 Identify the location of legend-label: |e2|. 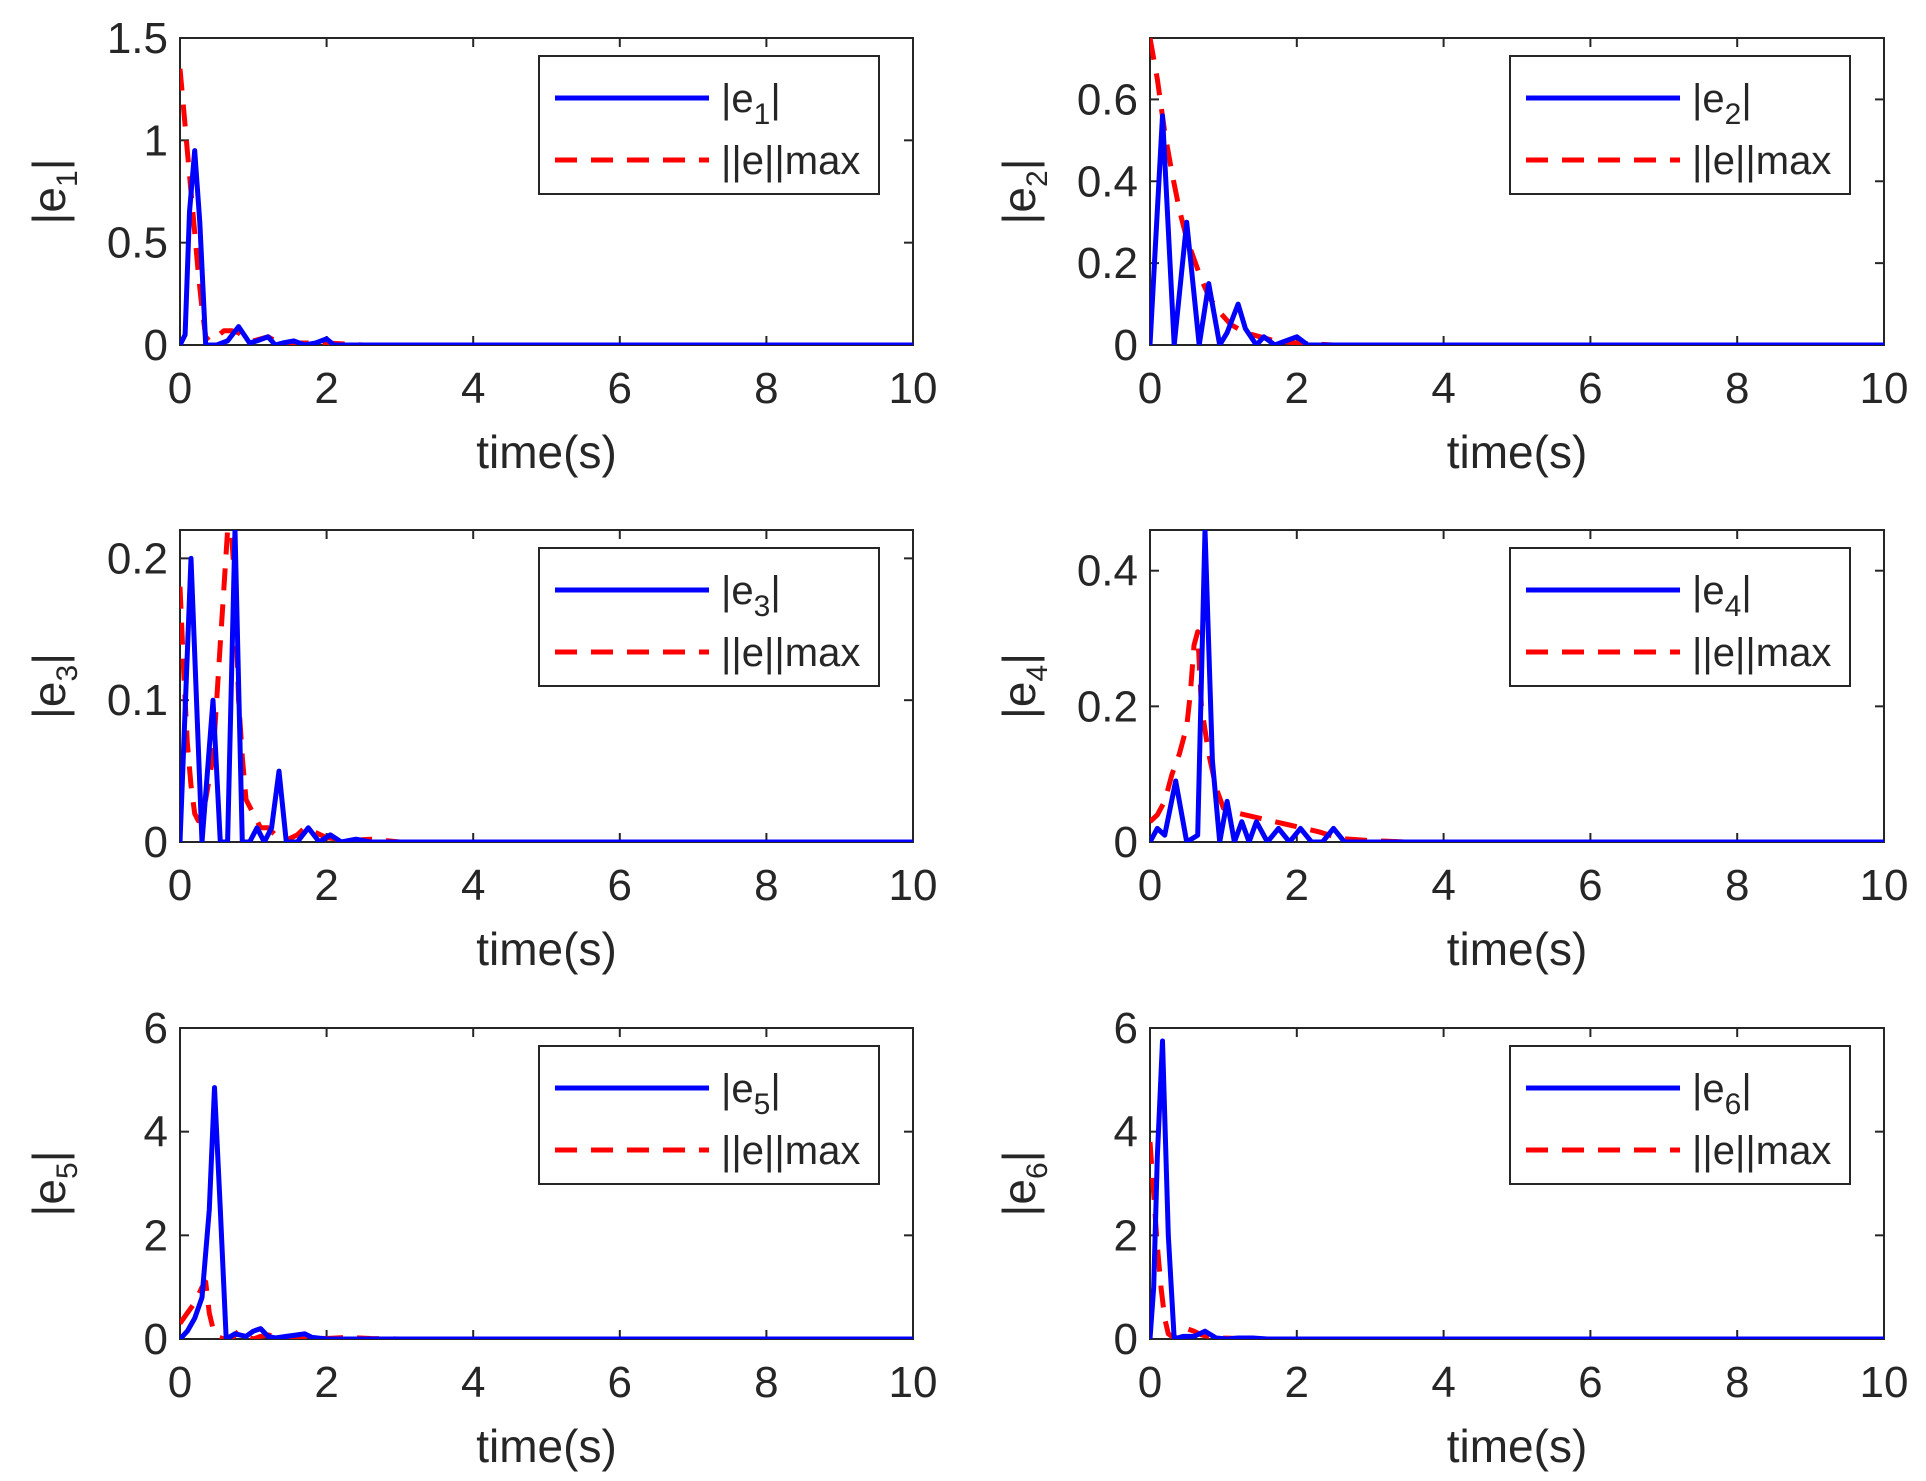
(1722, 104).